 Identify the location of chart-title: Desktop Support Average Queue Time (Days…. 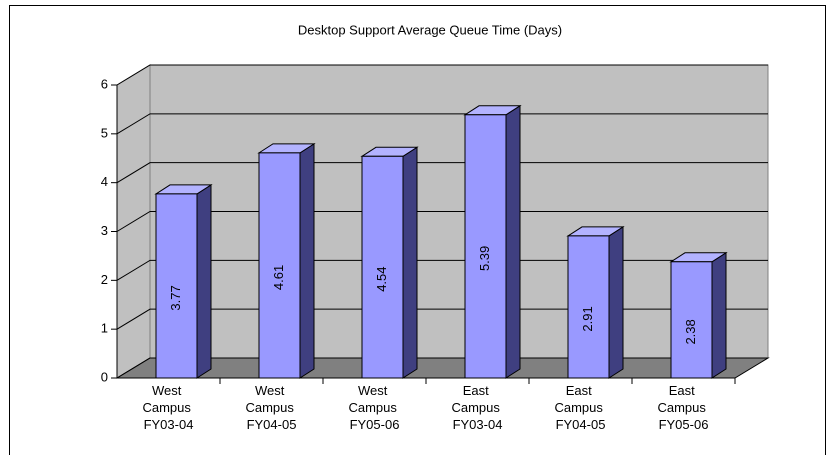
(430, 29).